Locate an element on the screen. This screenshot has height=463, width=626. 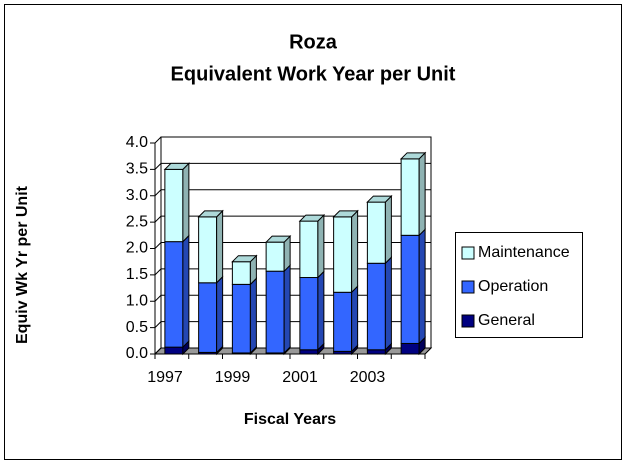
y-tick-label: 1.0 is located at coordinates (137, 300).